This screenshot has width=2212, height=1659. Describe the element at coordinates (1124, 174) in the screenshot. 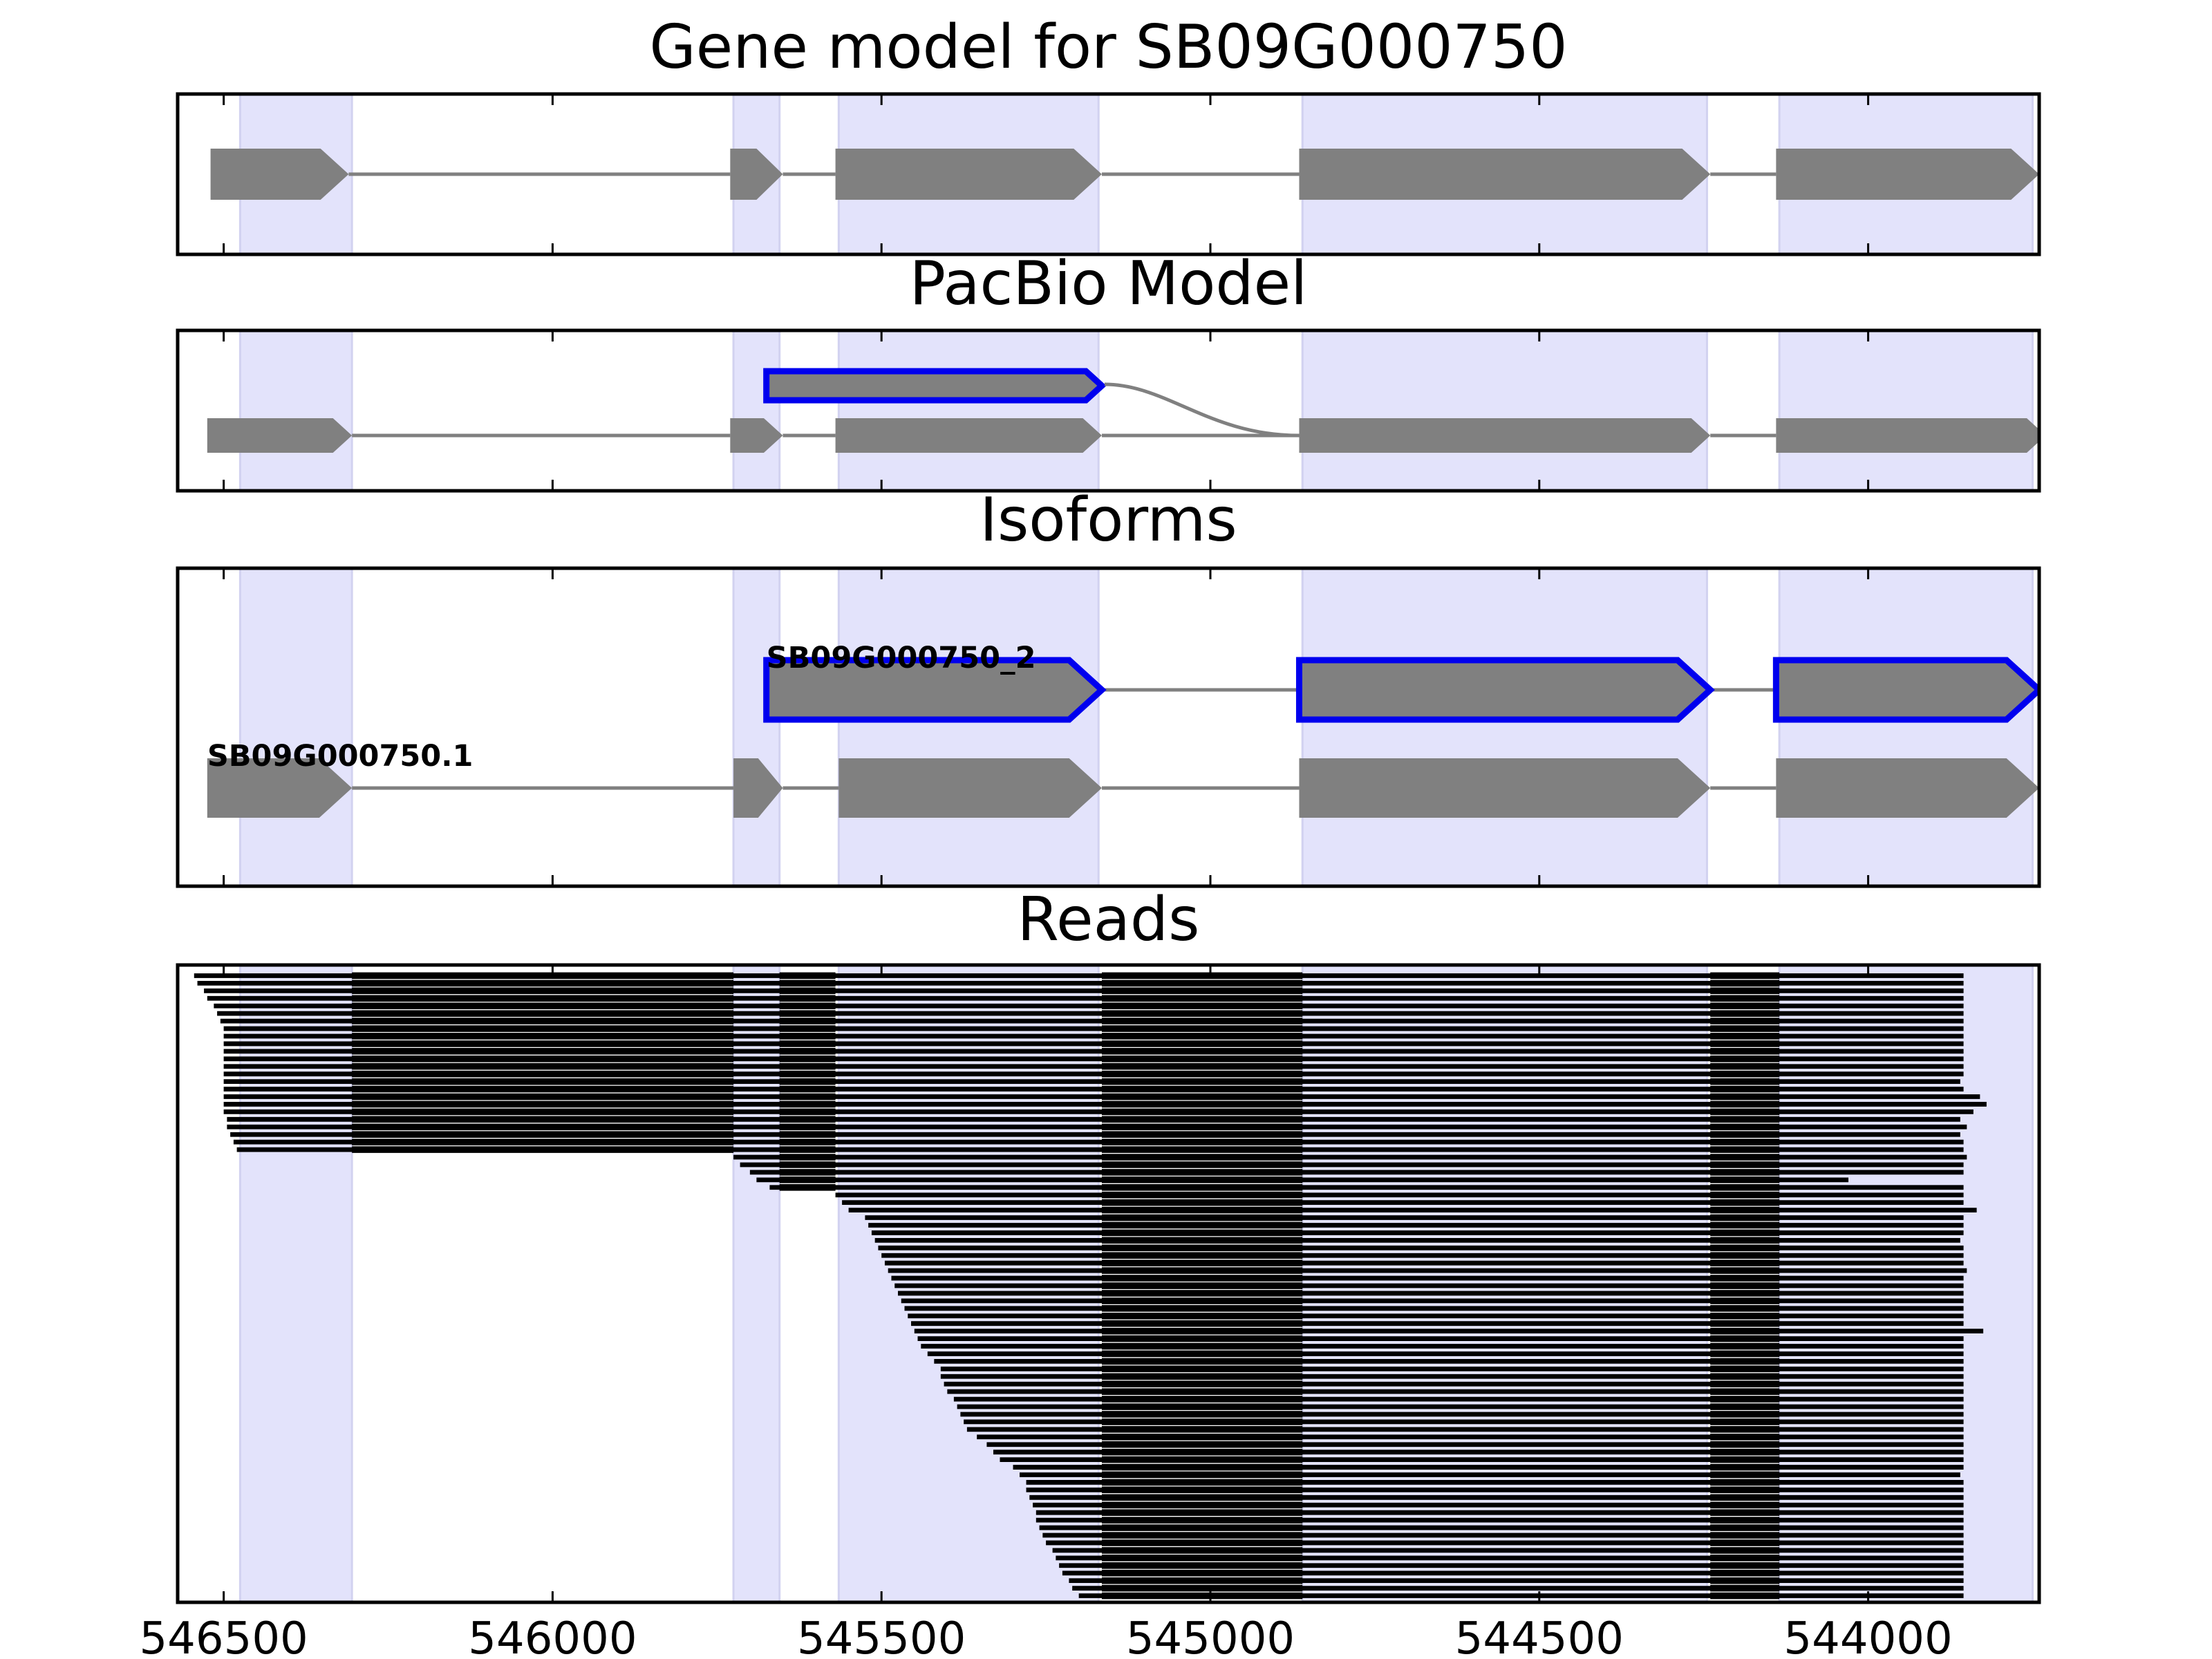

I see `panel-0-plot-area` at that location.